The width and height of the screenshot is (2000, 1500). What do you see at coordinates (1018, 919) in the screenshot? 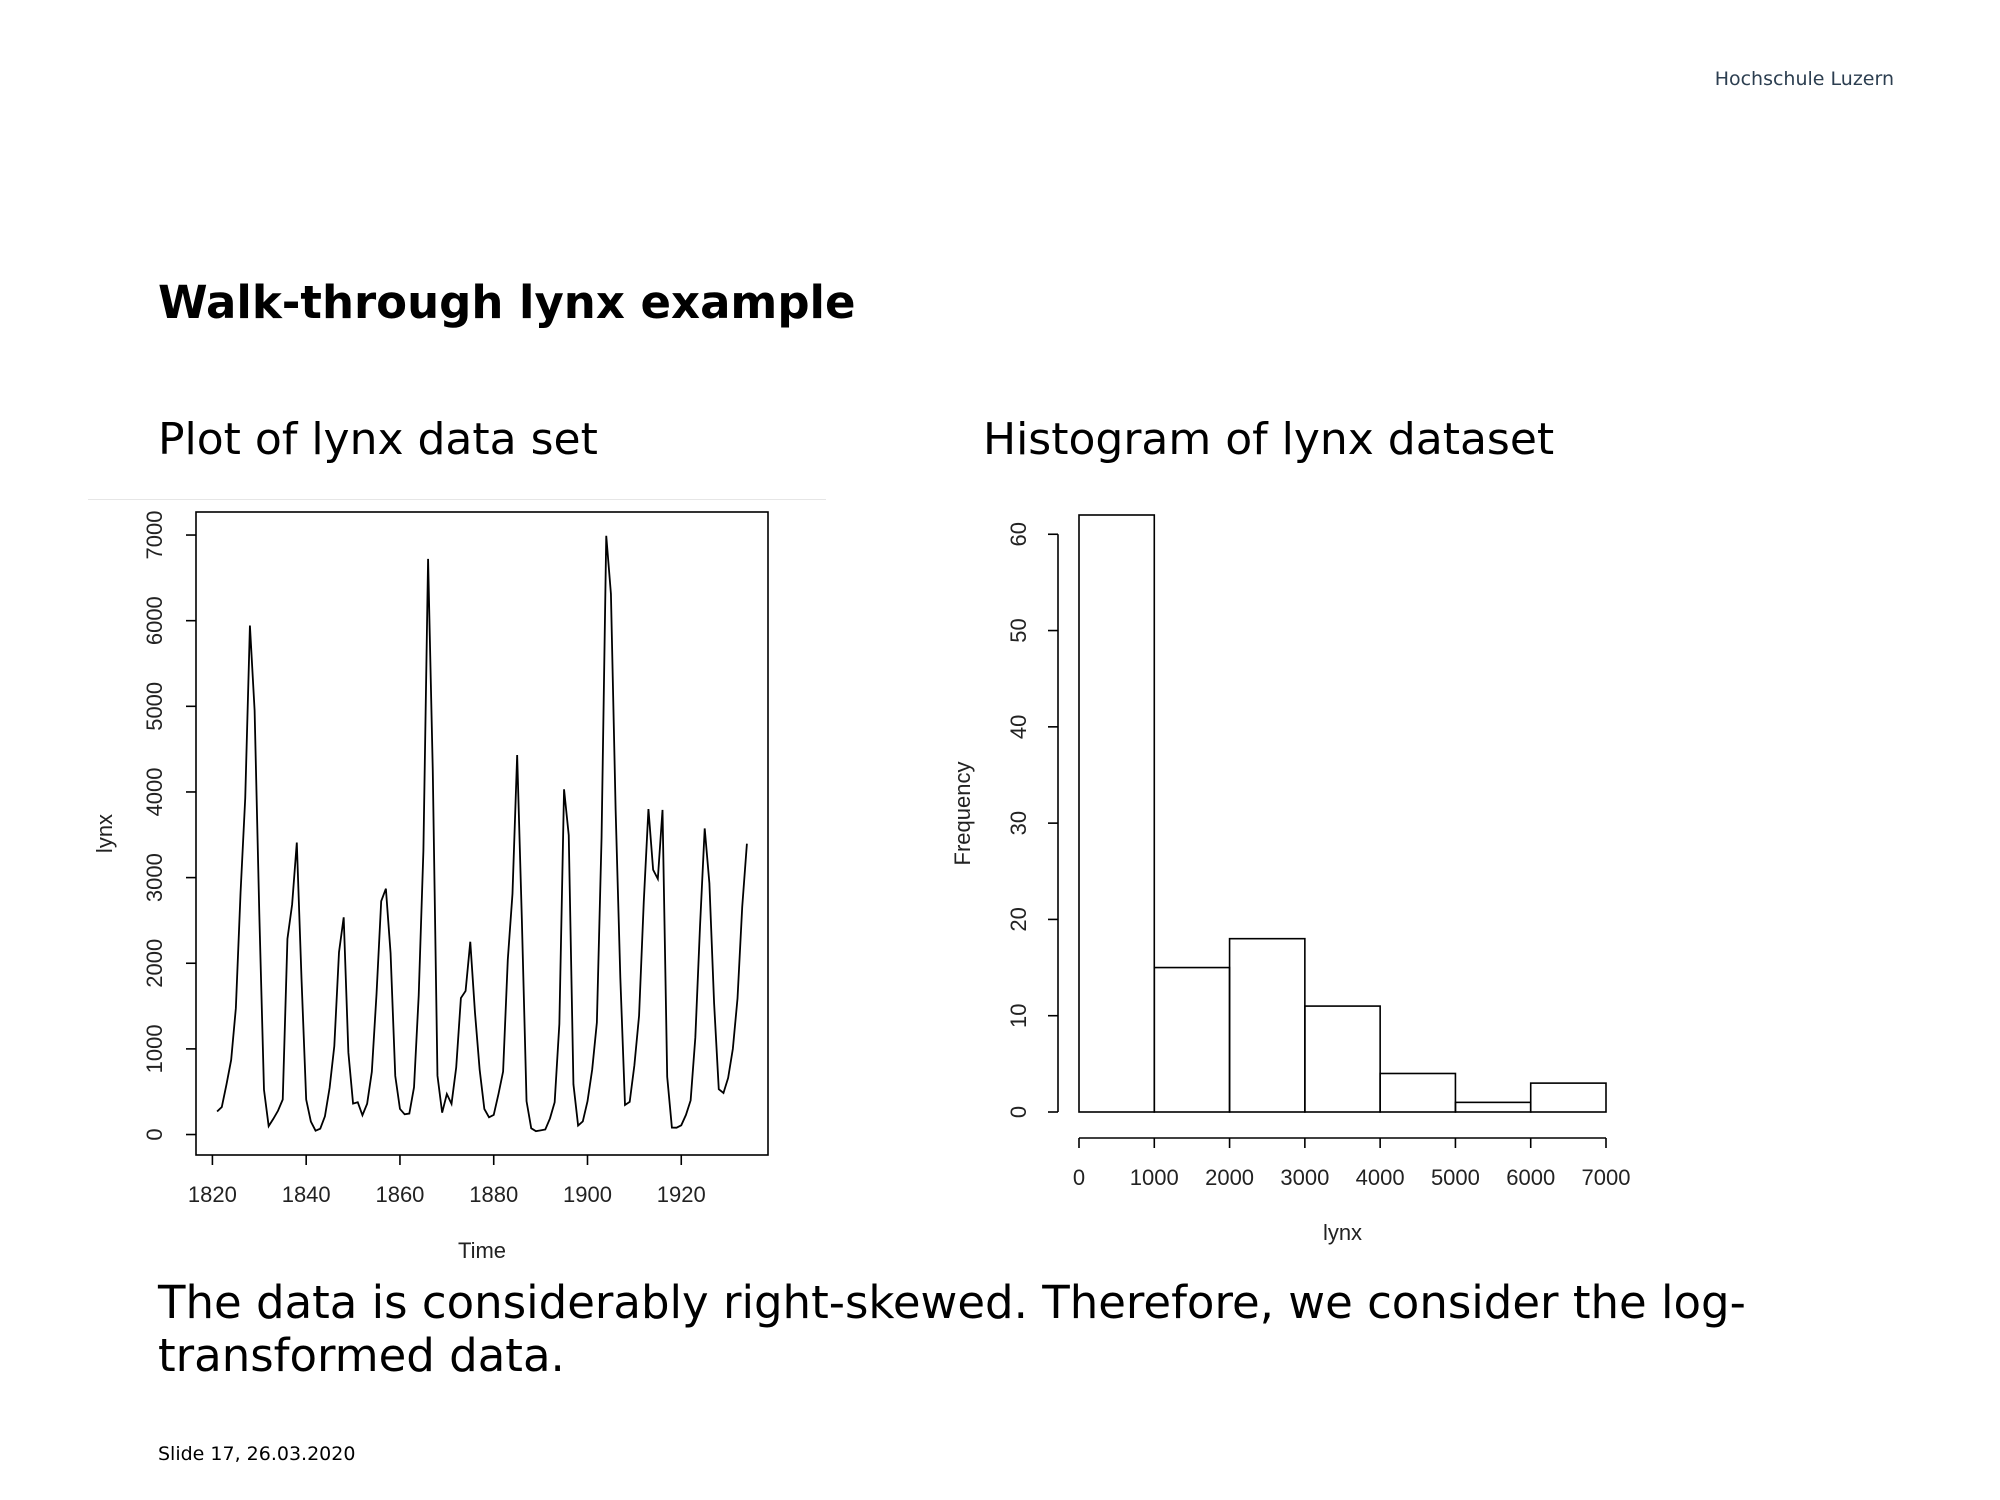
I see `y-tick-label: 20` at bounding box center [1018, 919].